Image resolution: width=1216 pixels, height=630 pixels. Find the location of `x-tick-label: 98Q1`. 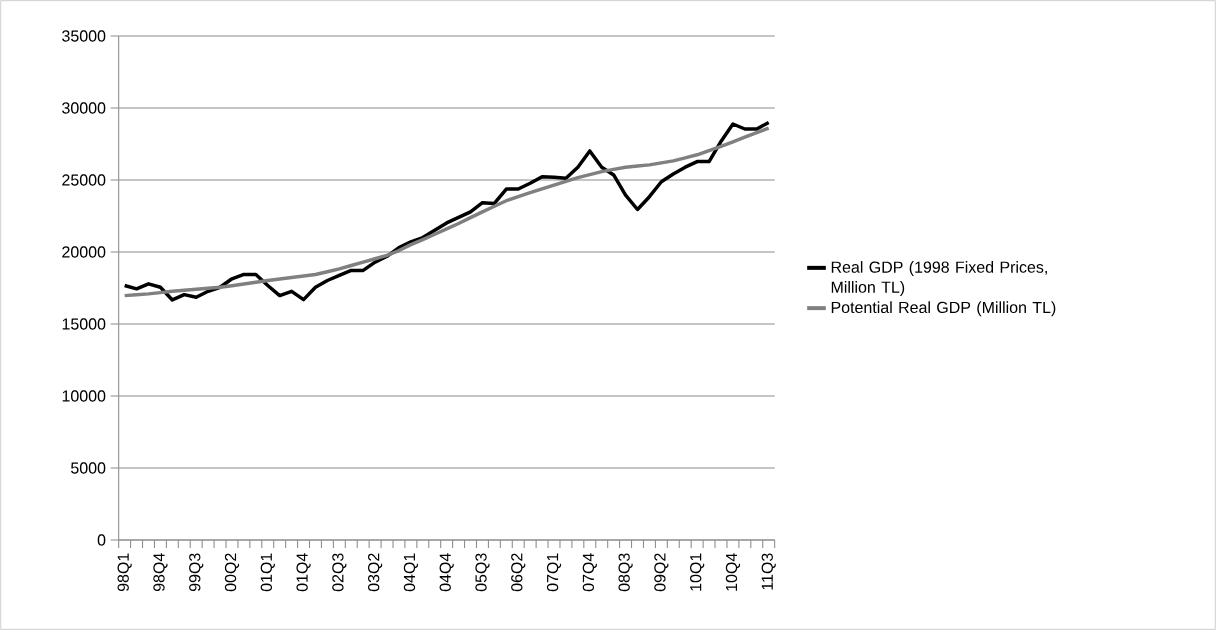

x-tick-label: 98Q1 is located at coordinates (124, 572).